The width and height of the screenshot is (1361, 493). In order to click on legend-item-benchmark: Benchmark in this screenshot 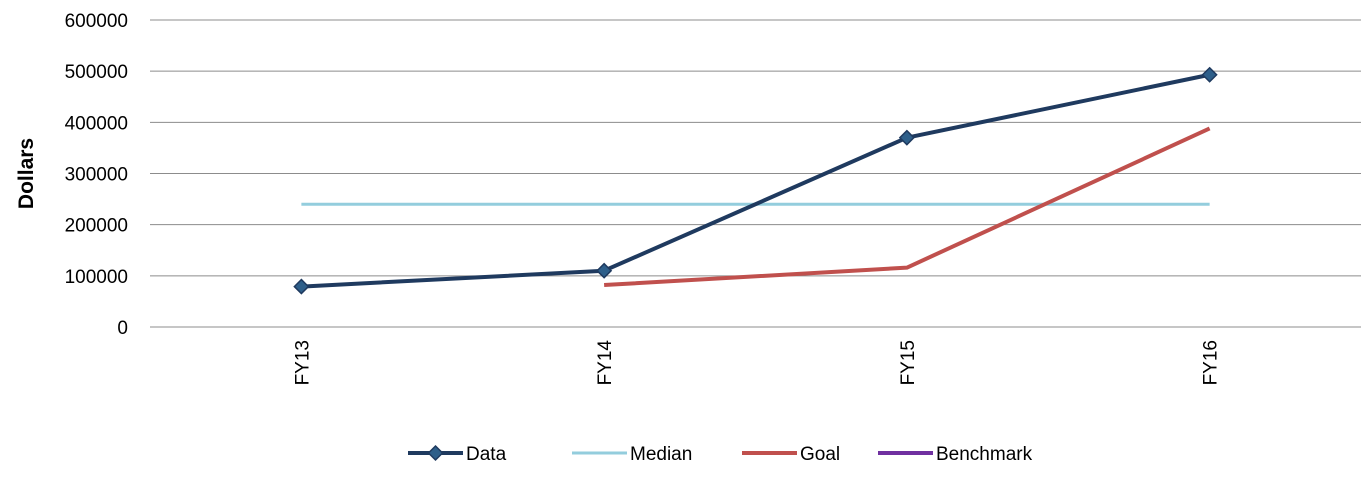, I will do `click(955, 454)`.